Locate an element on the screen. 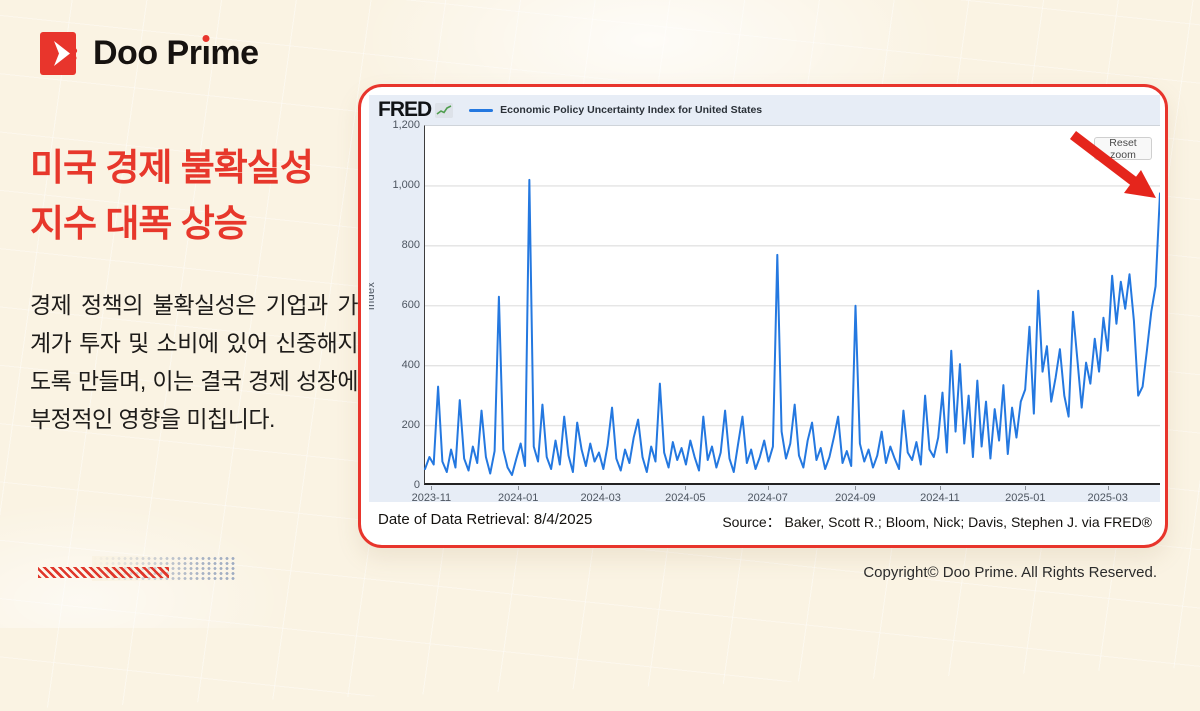 This screenshot has width=1200, height=711. headline-line1: 미국 경제 불확실성 is located at coordinates (172, 167).